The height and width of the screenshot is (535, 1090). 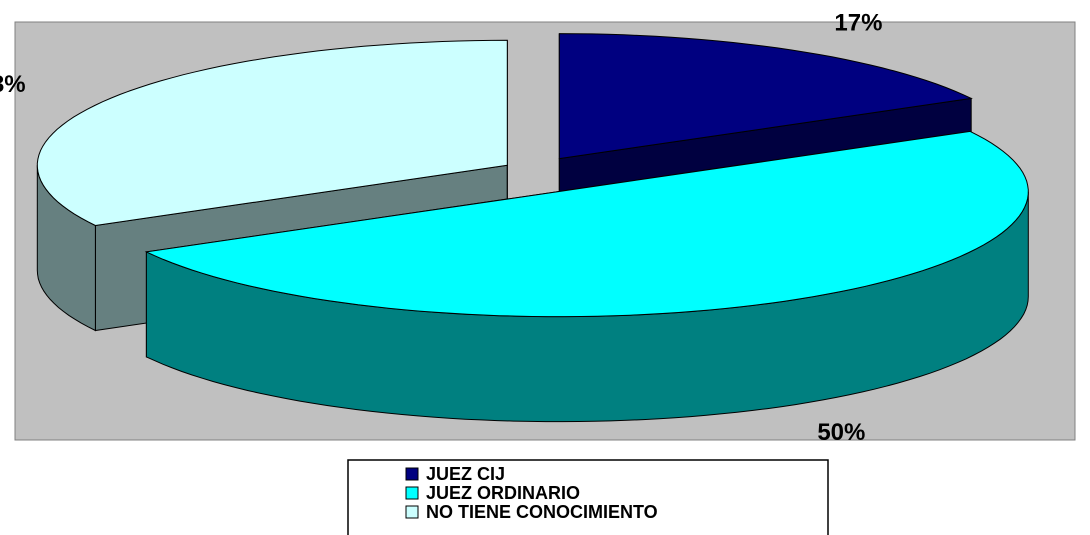 What do you see at coordinates (465, 474) in the screenshot?
I see `legend-label: JUEZ CIJ` at bounding box center [465, 474].